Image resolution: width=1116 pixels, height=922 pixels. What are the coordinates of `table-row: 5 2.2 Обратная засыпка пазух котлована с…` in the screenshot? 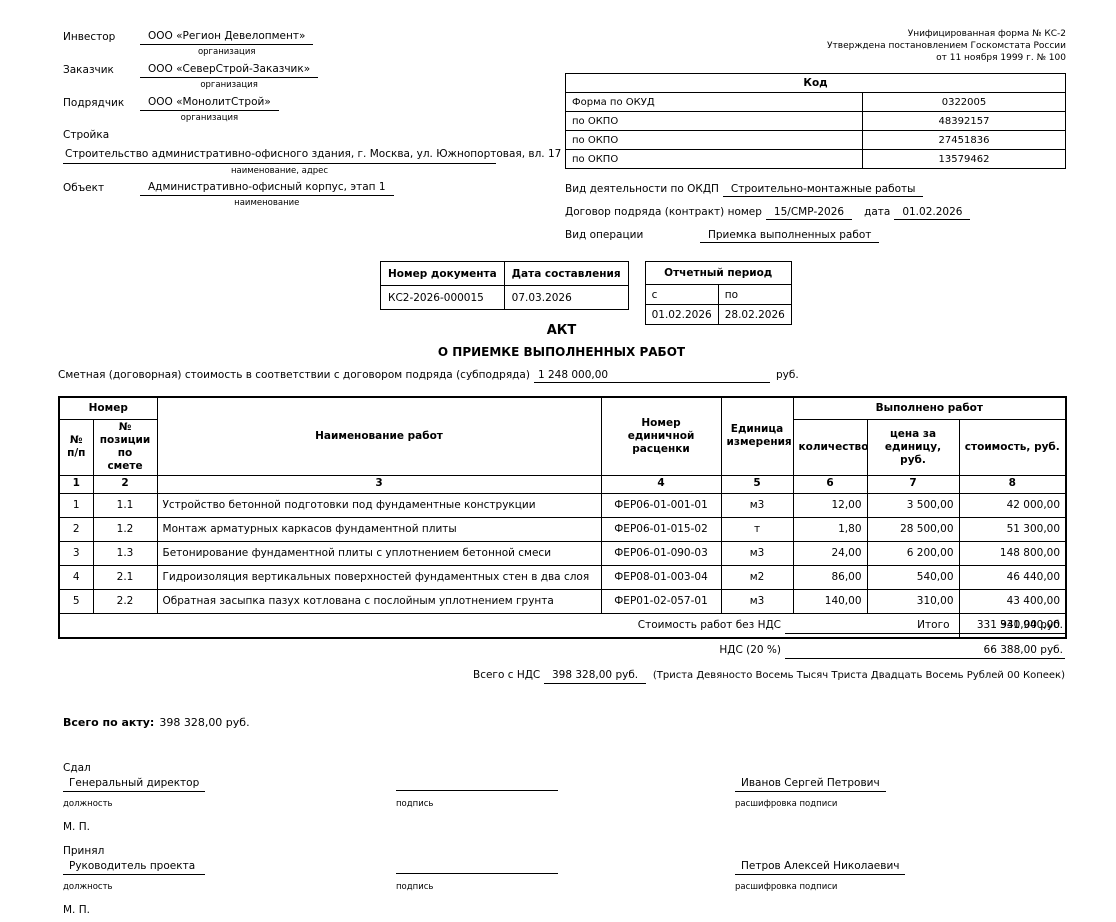 It's located at (562, 601).